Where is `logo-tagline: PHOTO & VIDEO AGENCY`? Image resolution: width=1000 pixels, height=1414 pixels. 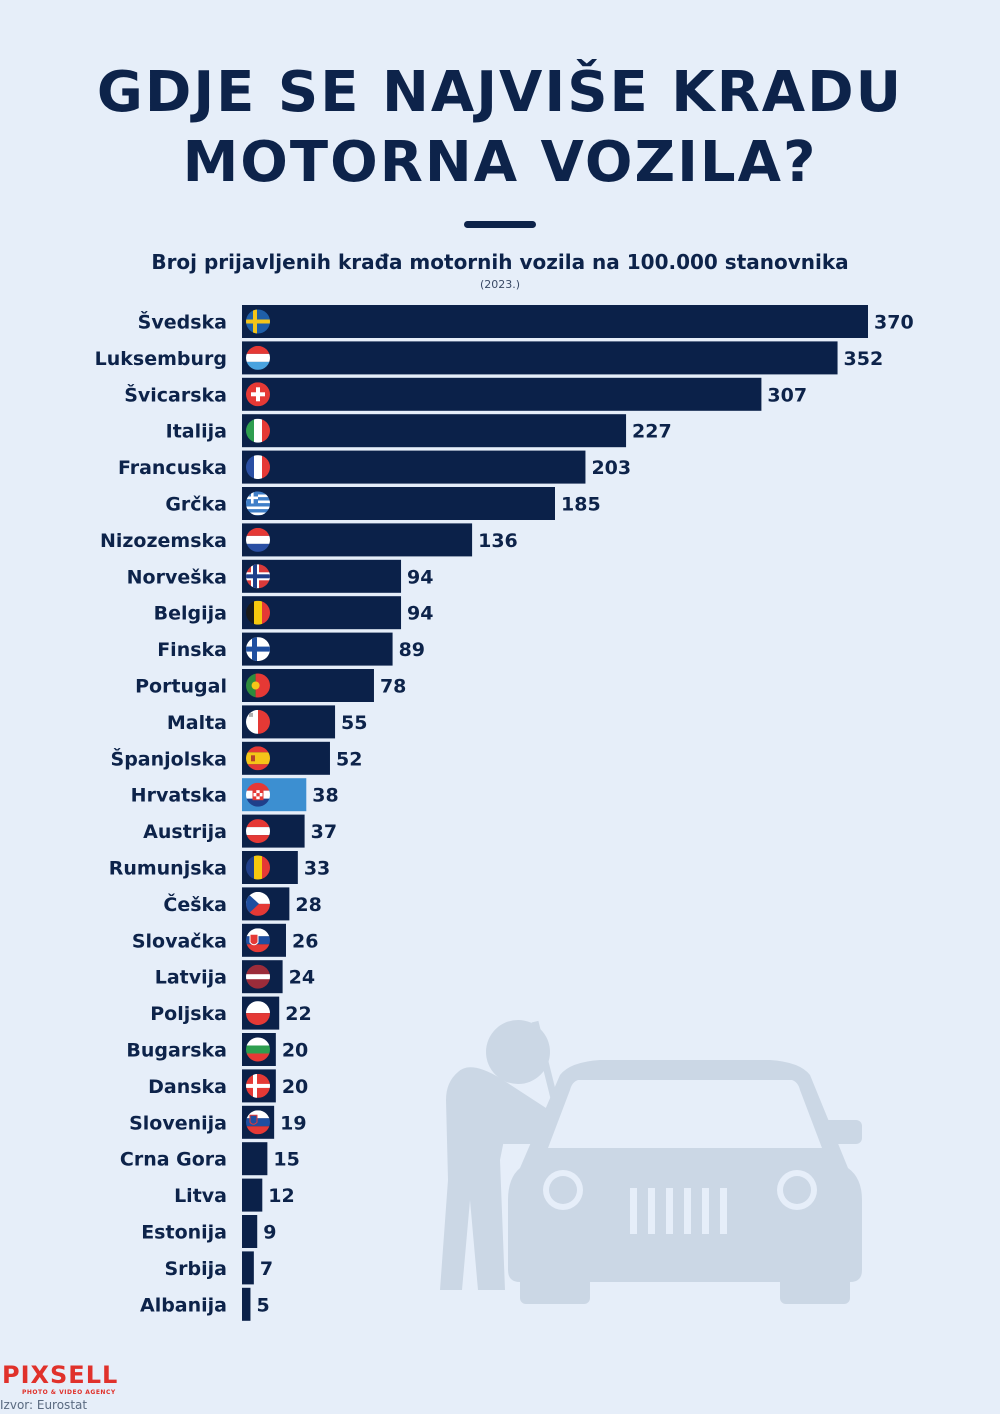 logo-tagline: PHOTO & VIDEO AGENCY is located at coordinates (69, 1392).